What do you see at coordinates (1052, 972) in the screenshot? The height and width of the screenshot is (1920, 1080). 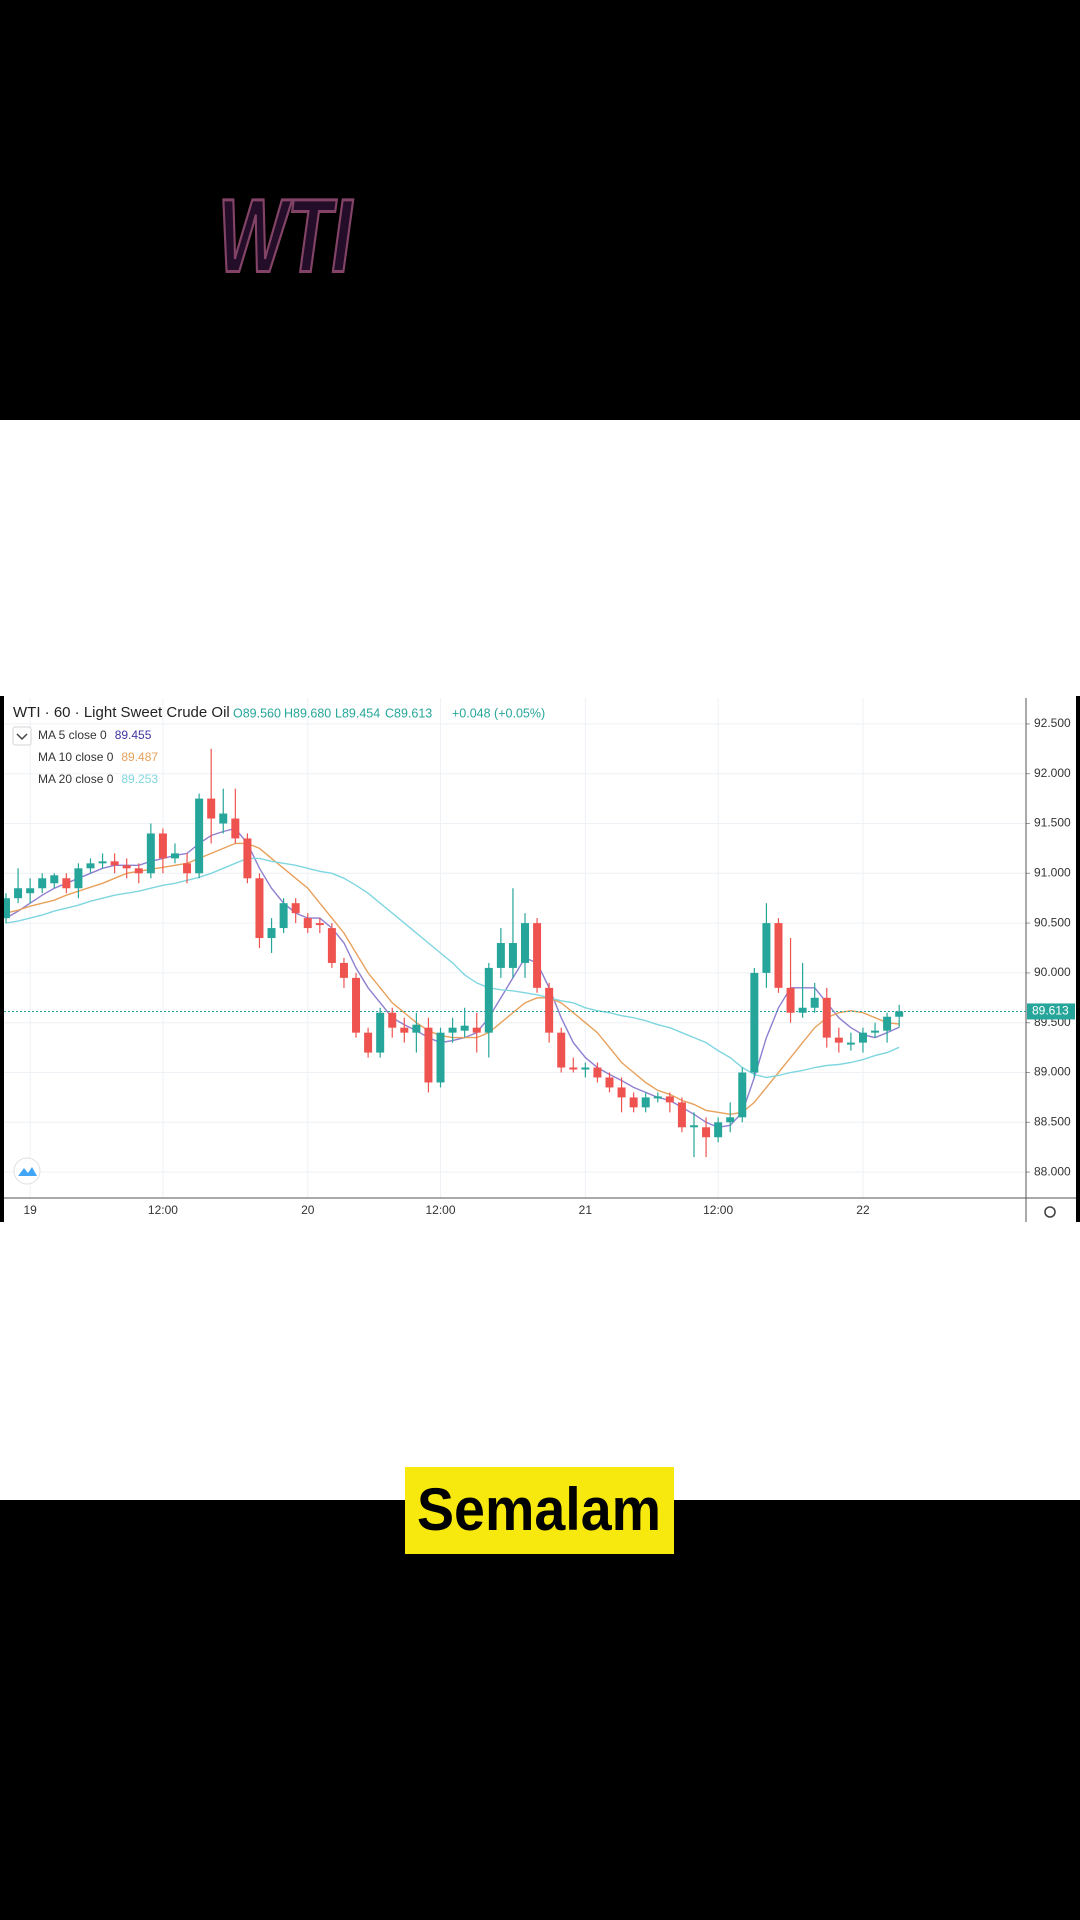 I see `y-tick-label: 90.000` at bounding box center [1052, 972].